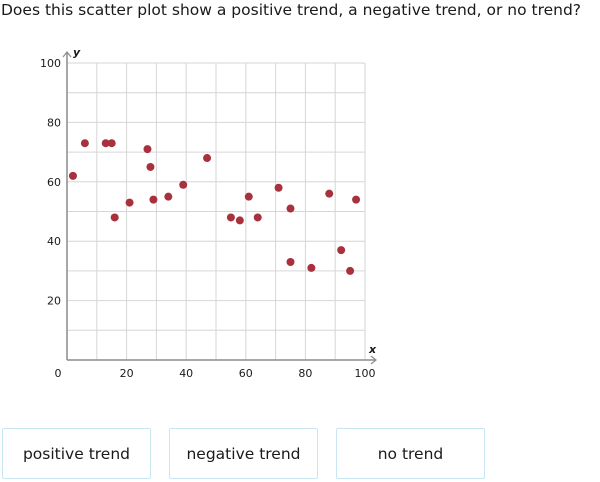  I want to click on y-tick-label: 100, so click(50, 63).